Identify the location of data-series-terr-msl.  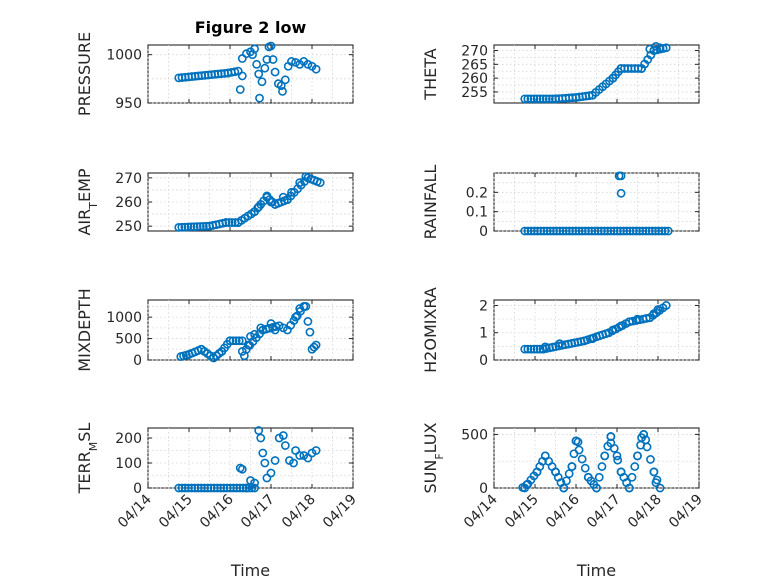
(247, 459).